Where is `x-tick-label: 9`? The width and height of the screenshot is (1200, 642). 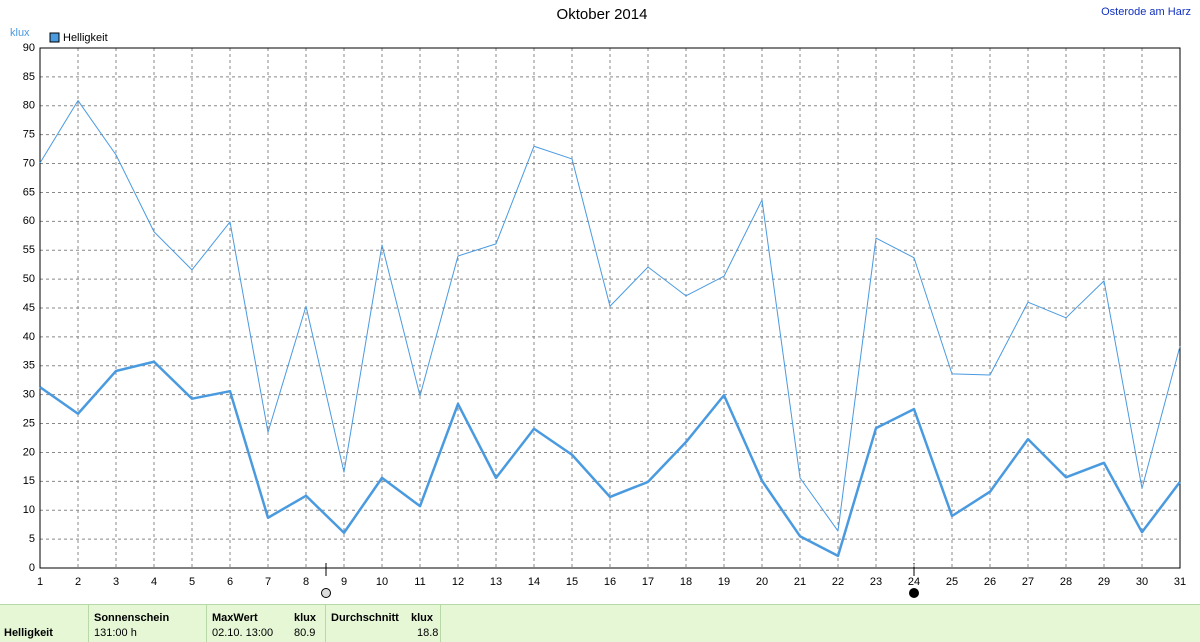
x-tick-label: 9 is located at coordinates (344, 582).